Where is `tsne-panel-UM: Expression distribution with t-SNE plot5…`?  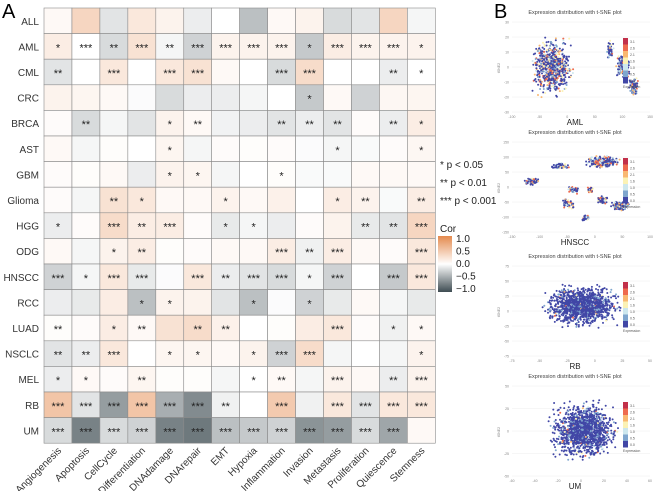 tsne-panel-UM: Expression distribution with t-SNE plot5… is located at coordinates (574, 432).